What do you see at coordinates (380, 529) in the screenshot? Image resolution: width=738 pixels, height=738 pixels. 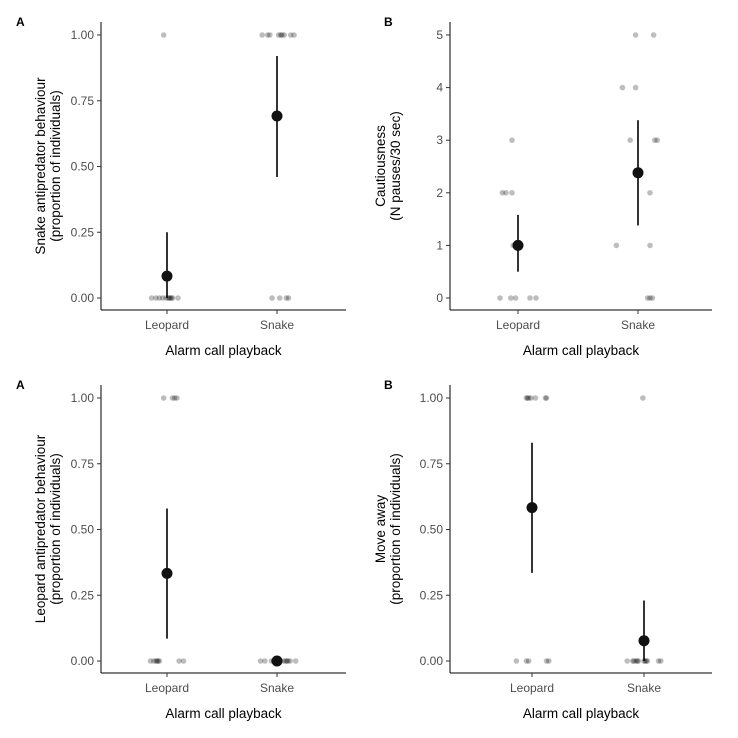 I see `y-axis-title: Move away` at bounding box center [380, 529].